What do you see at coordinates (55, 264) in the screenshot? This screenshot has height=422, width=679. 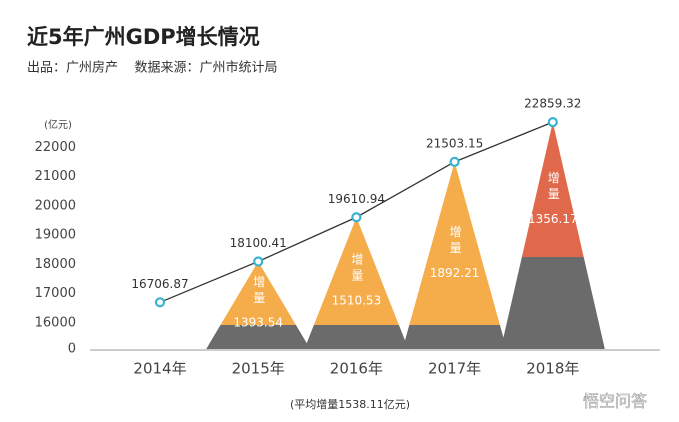 I see `y-tick-label: 18000` at bounding box center [55, 264].